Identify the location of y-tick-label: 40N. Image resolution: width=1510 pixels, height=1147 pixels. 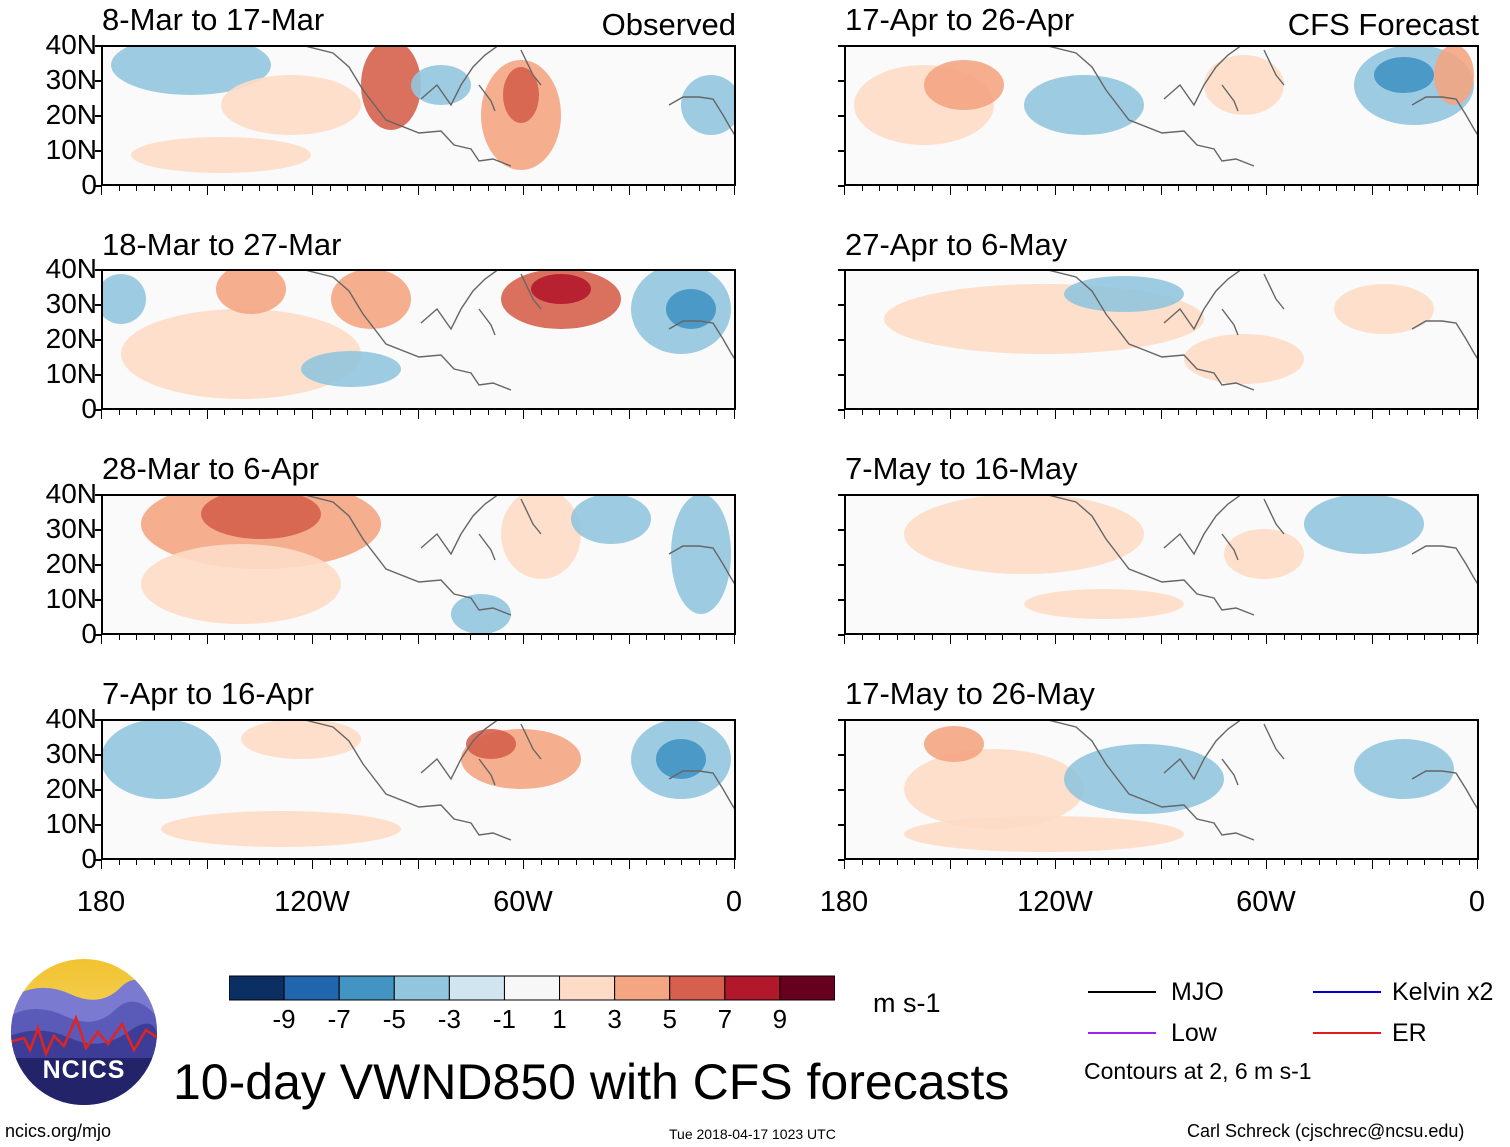
(71, 44).